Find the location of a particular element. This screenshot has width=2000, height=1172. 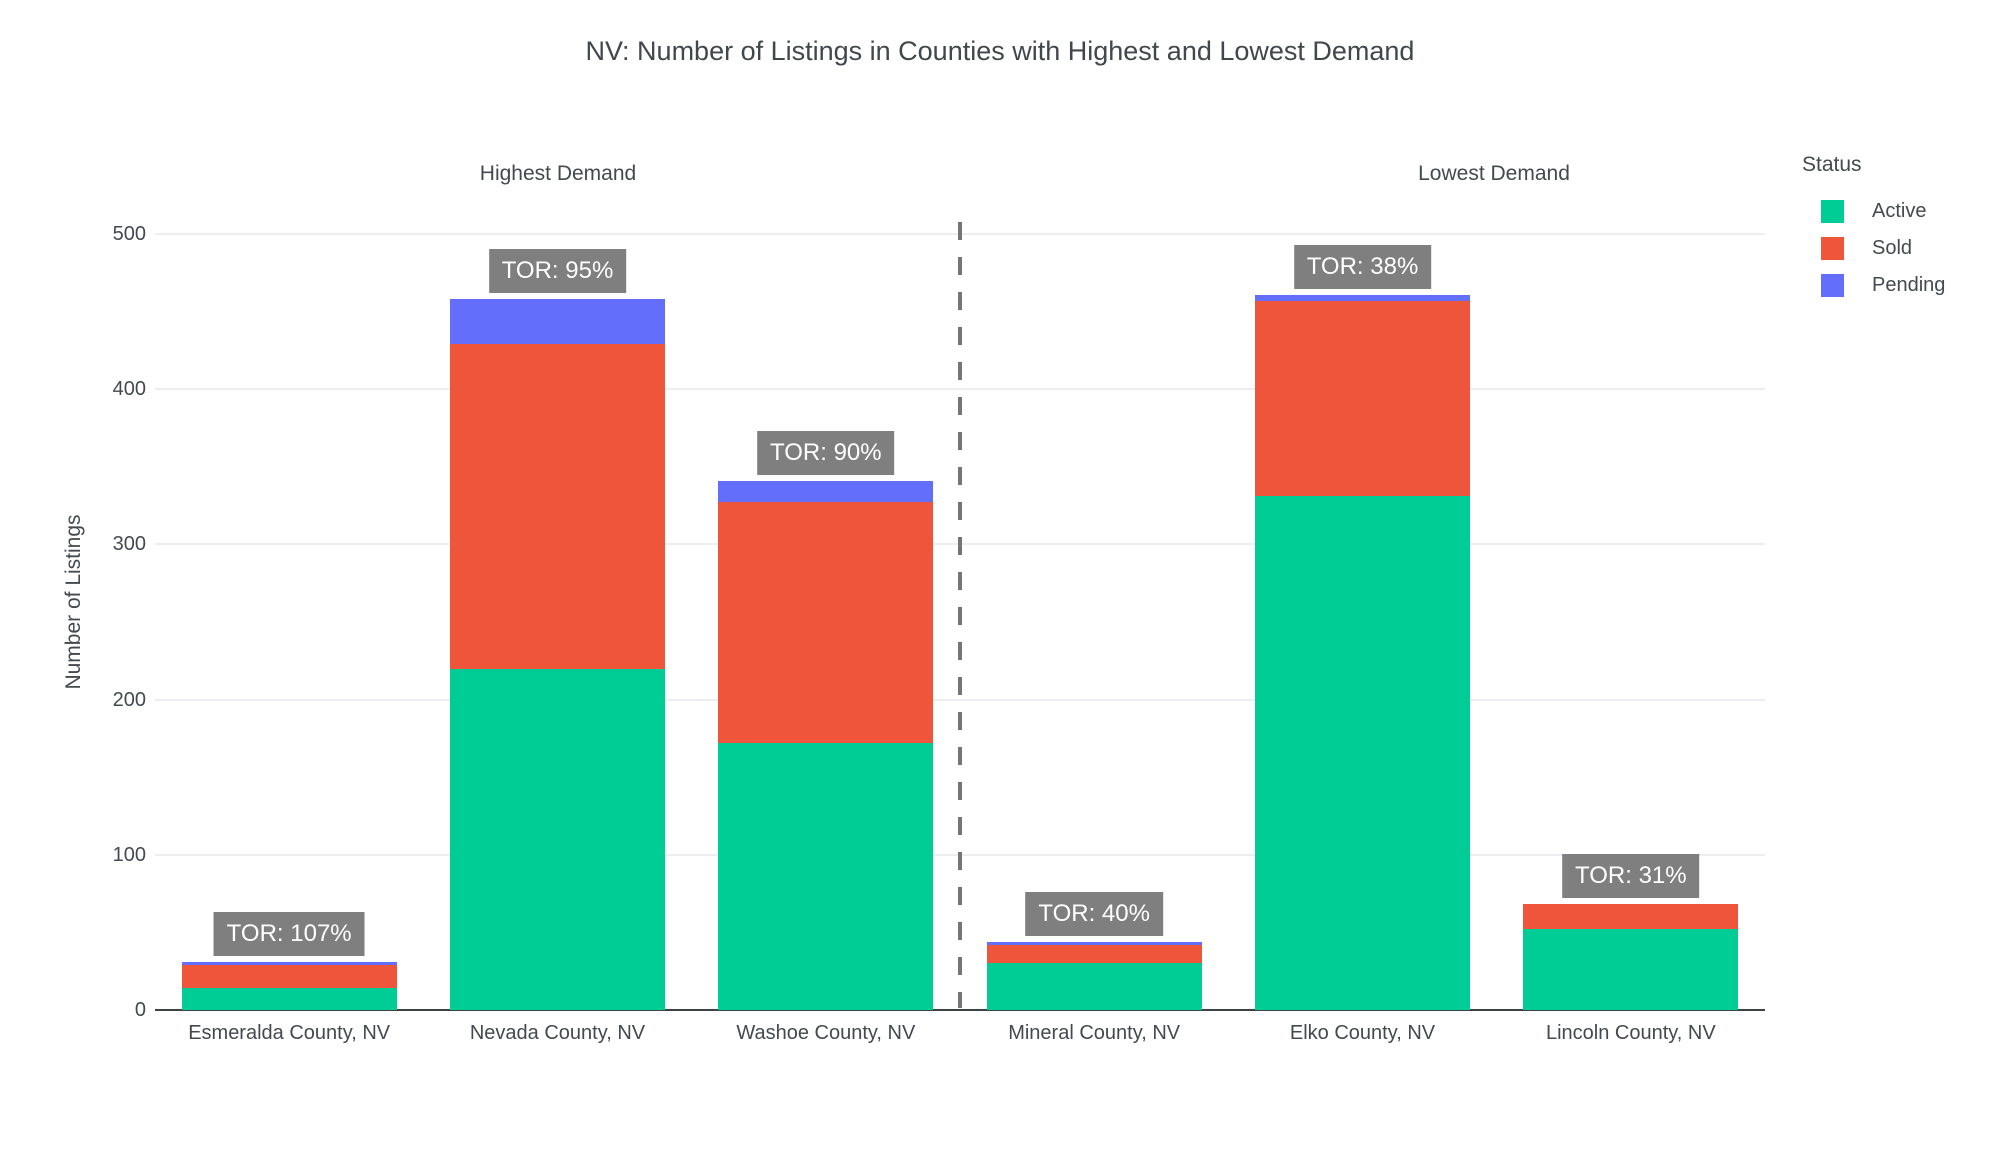

legend: Status Active Sold Pending is located at coordinates (1895, 228).